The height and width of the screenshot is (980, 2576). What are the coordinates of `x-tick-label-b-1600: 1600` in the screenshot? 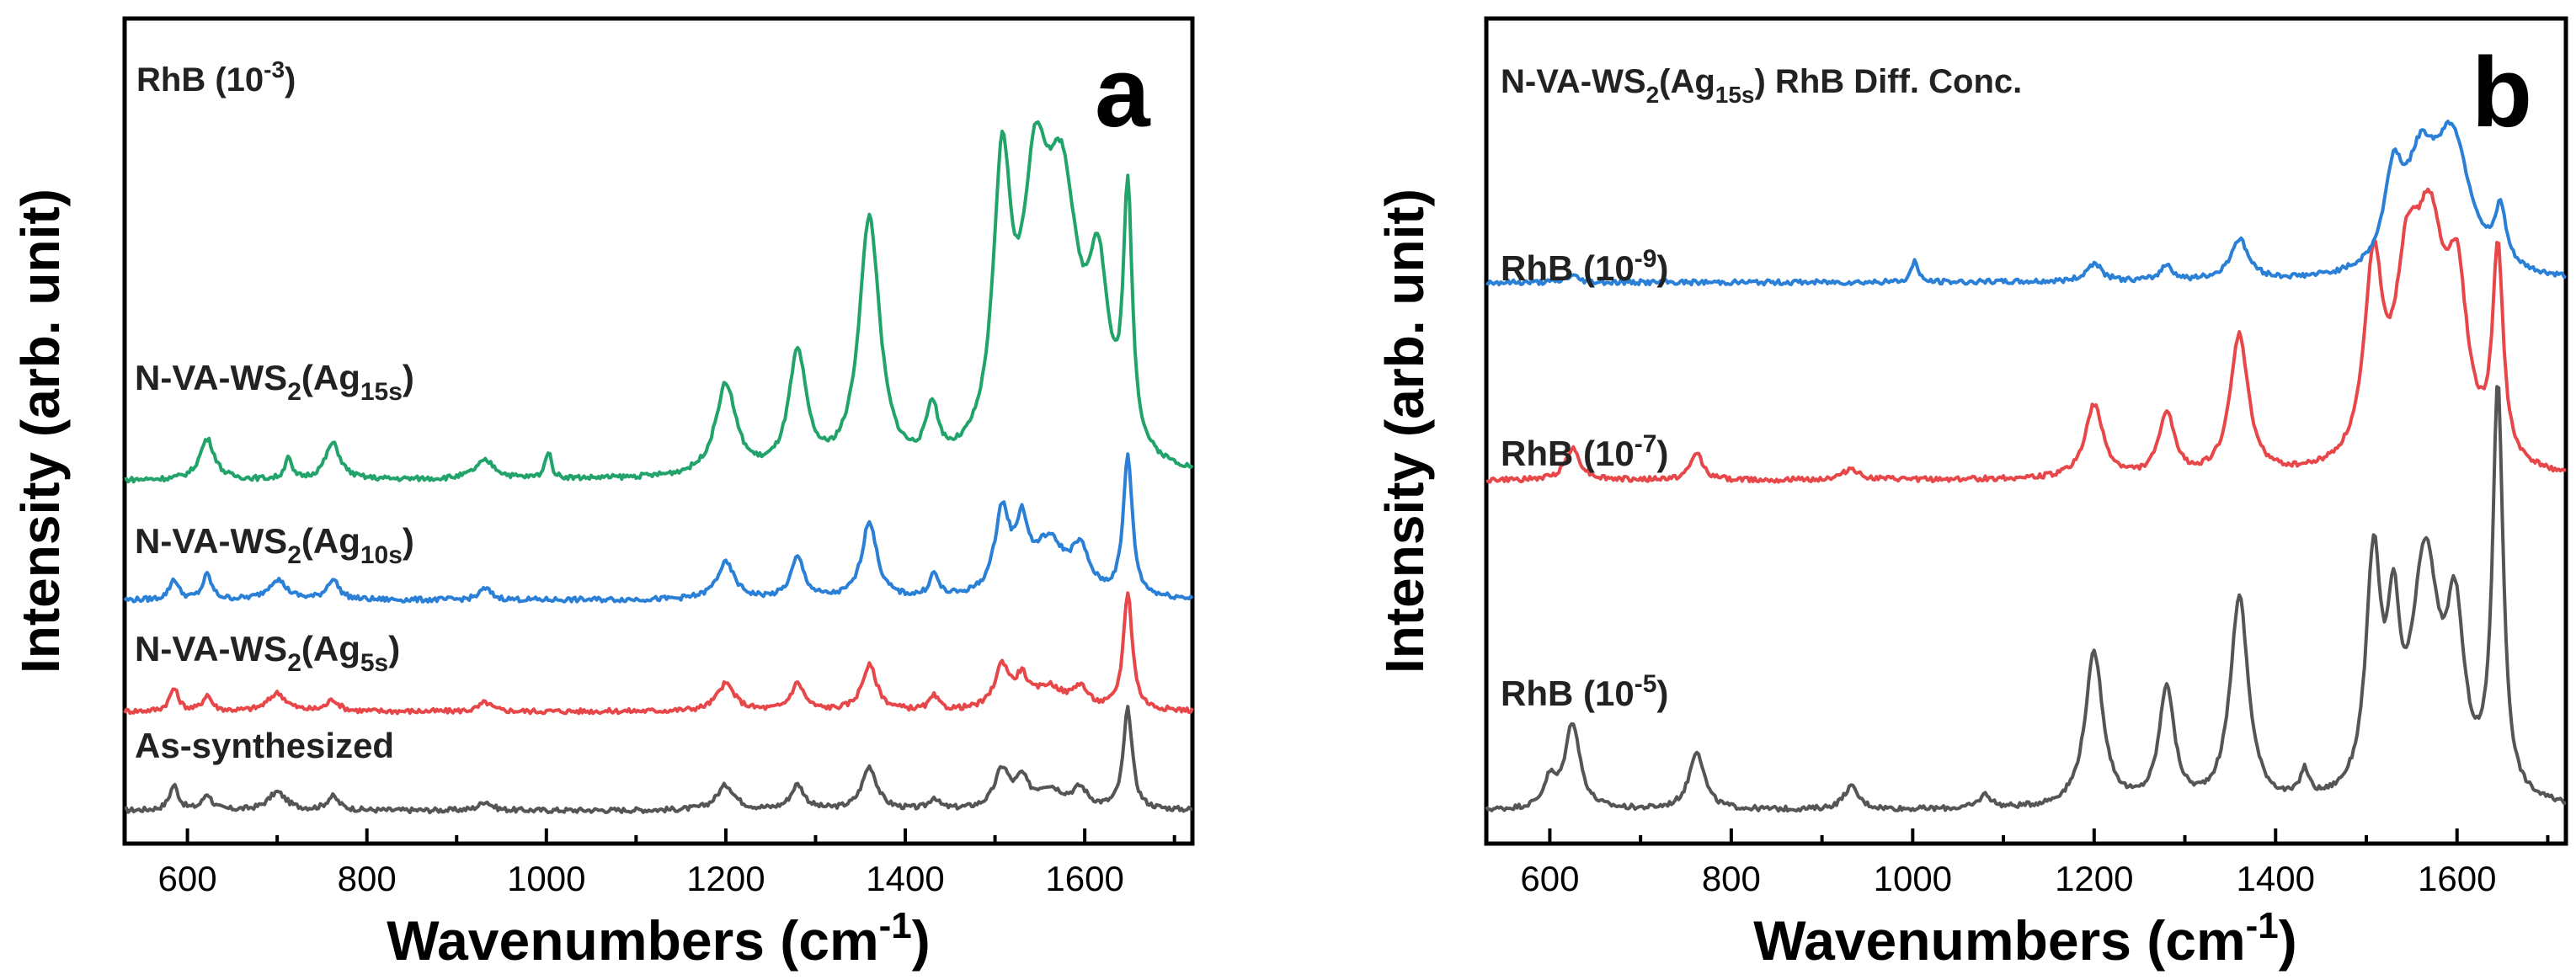 It's located at (2457, 878).